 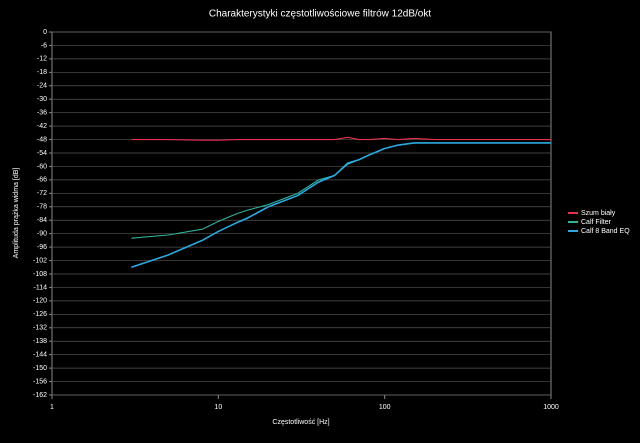 I want to click on y-tick-label: -162, so click(x=40, y=395).